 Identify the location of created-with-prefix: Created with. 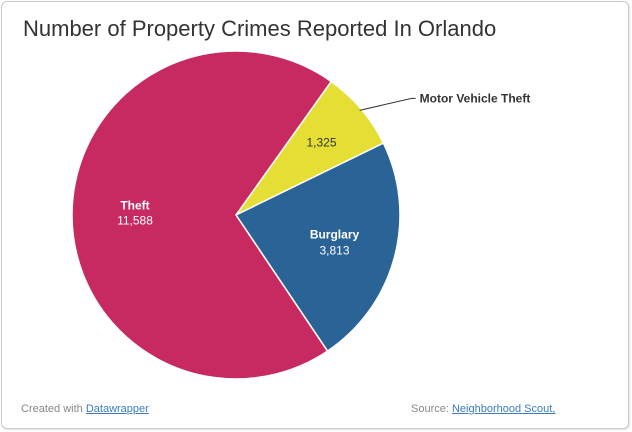
(52, 409).